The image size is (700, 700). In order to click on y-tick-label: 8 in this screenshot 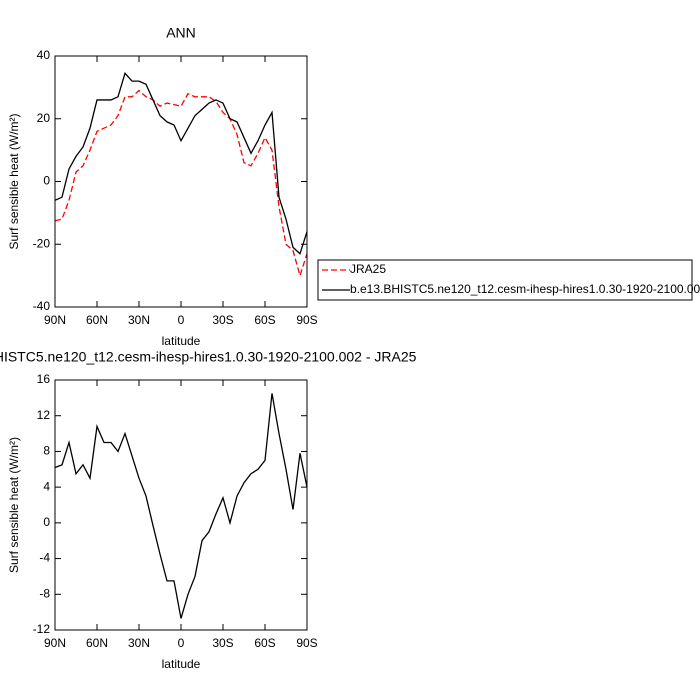, I will do `click(46, 451)`.